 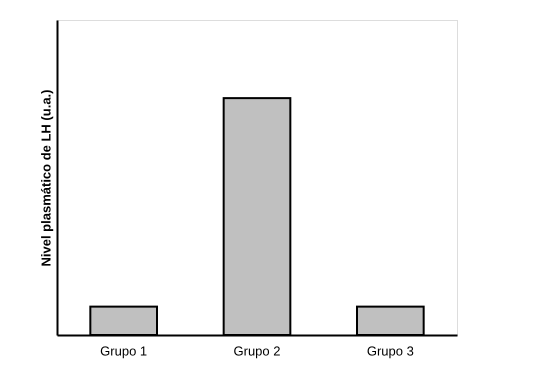 What do you see at coordinates (46, 178) in the screenshot?
I see `y-axis-title: Nivel plasmático de LH (u.a.)` at bounding box center [46, 178].